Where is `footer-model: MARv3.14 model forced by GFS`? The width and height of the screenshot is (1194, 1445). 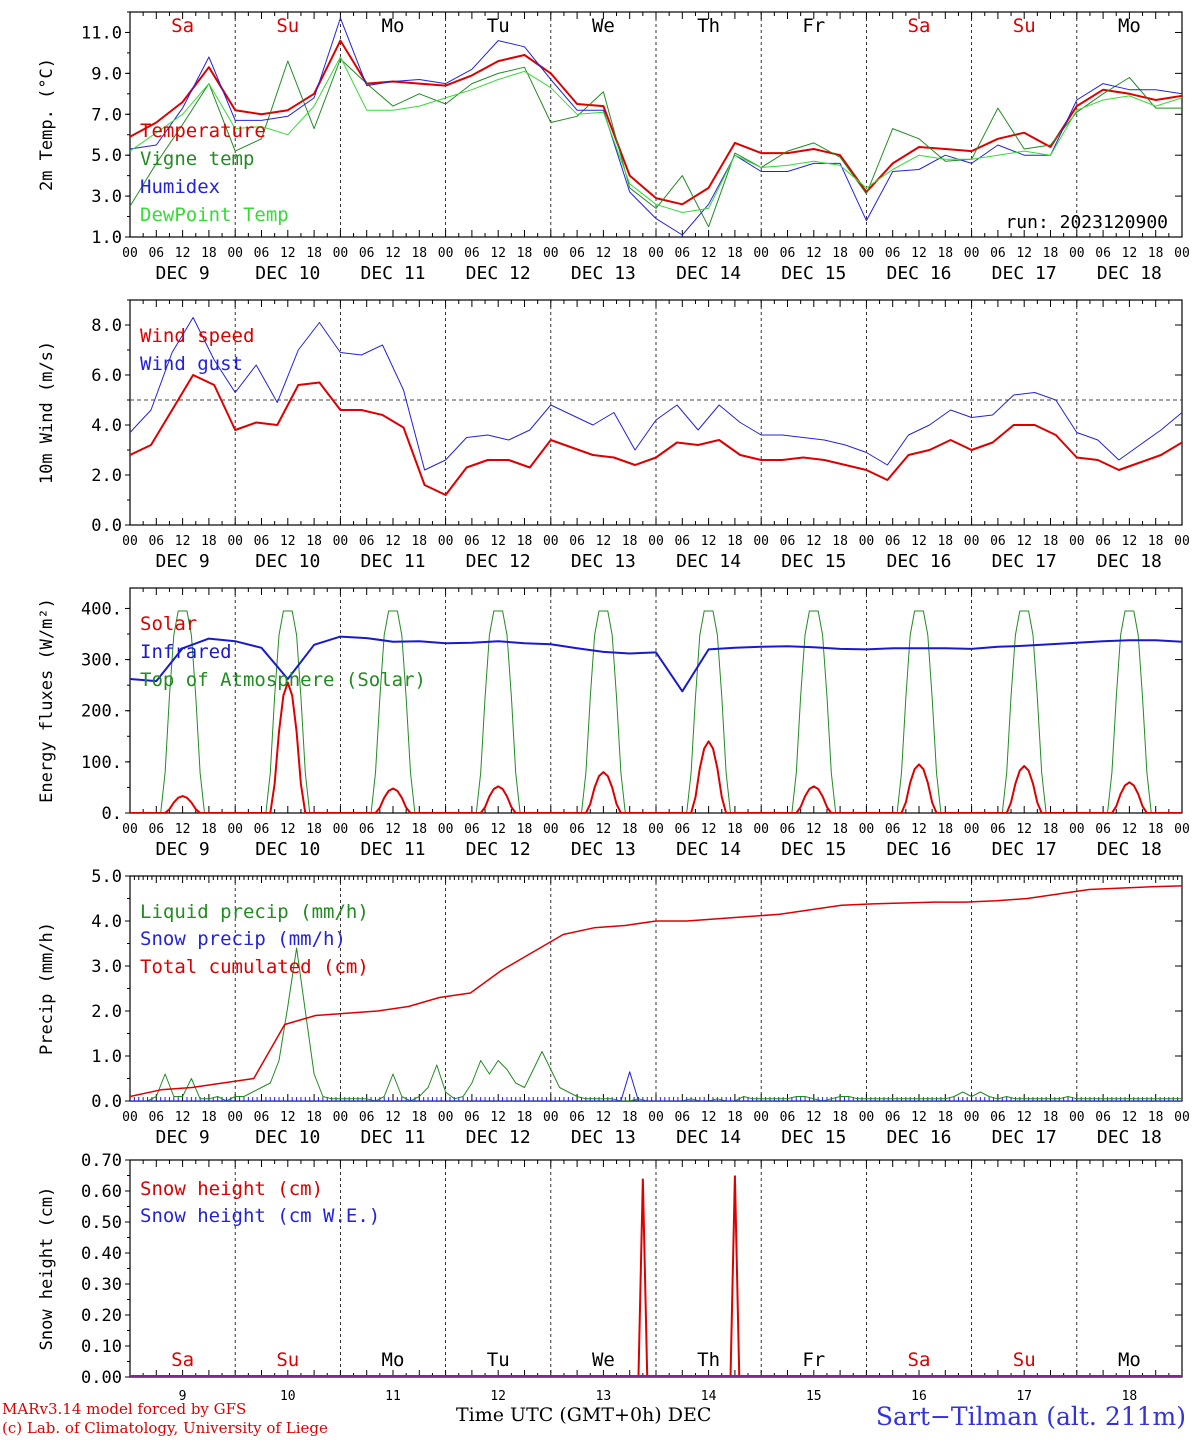
footer-model: MARv3.14 model forced by GFS is located at coordinates (124, 1409).